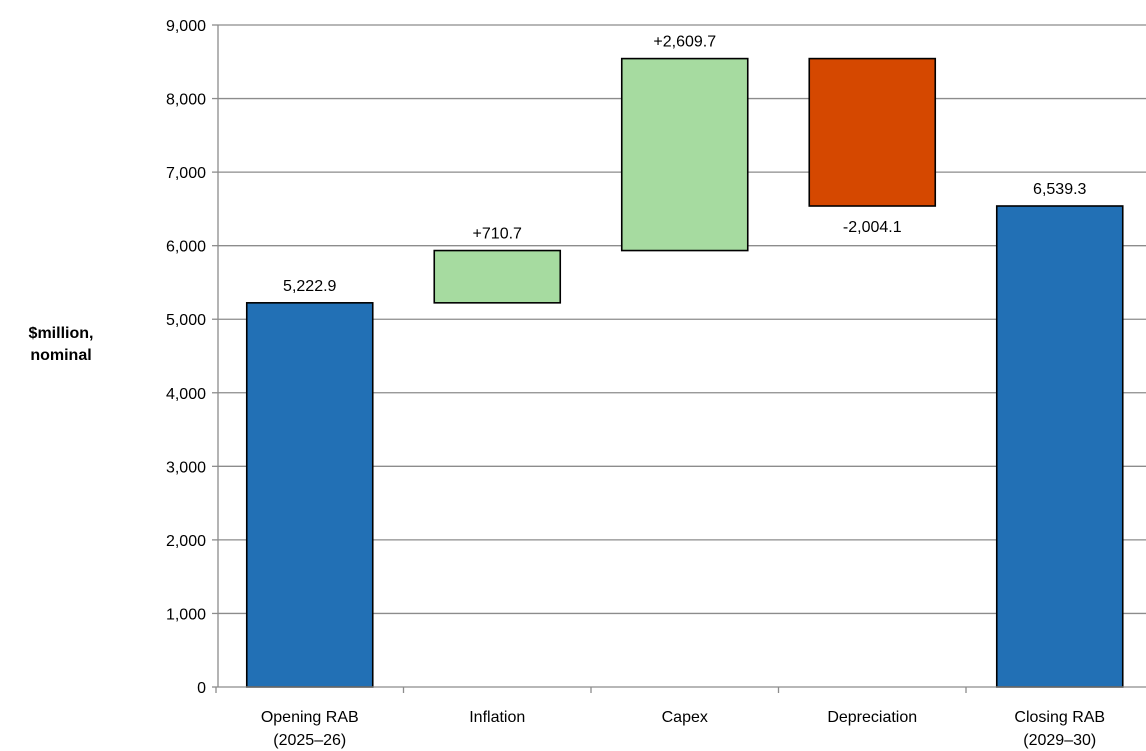 This screenshot has height=751, width=1146. Describe the element at coordinates (872, 227) in the screenshot. I see `data-label: -2,004.1` at that location.